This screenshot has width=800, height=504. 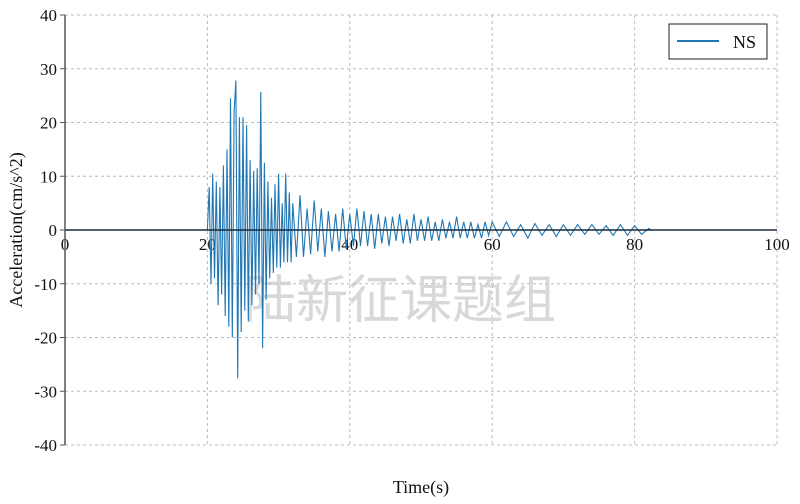 I want to click on y-tick-label: 0, so click(x=53, y=230).